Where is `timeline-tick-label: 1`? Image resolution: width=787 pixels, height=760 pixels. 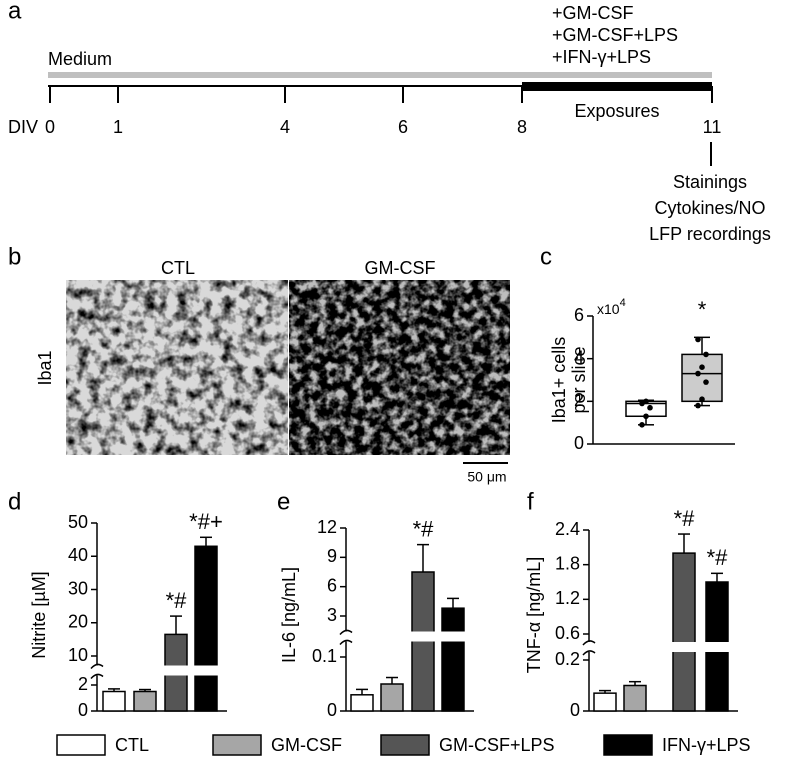
timeline-tick-label: 1 is located at coordinates (118, 127).